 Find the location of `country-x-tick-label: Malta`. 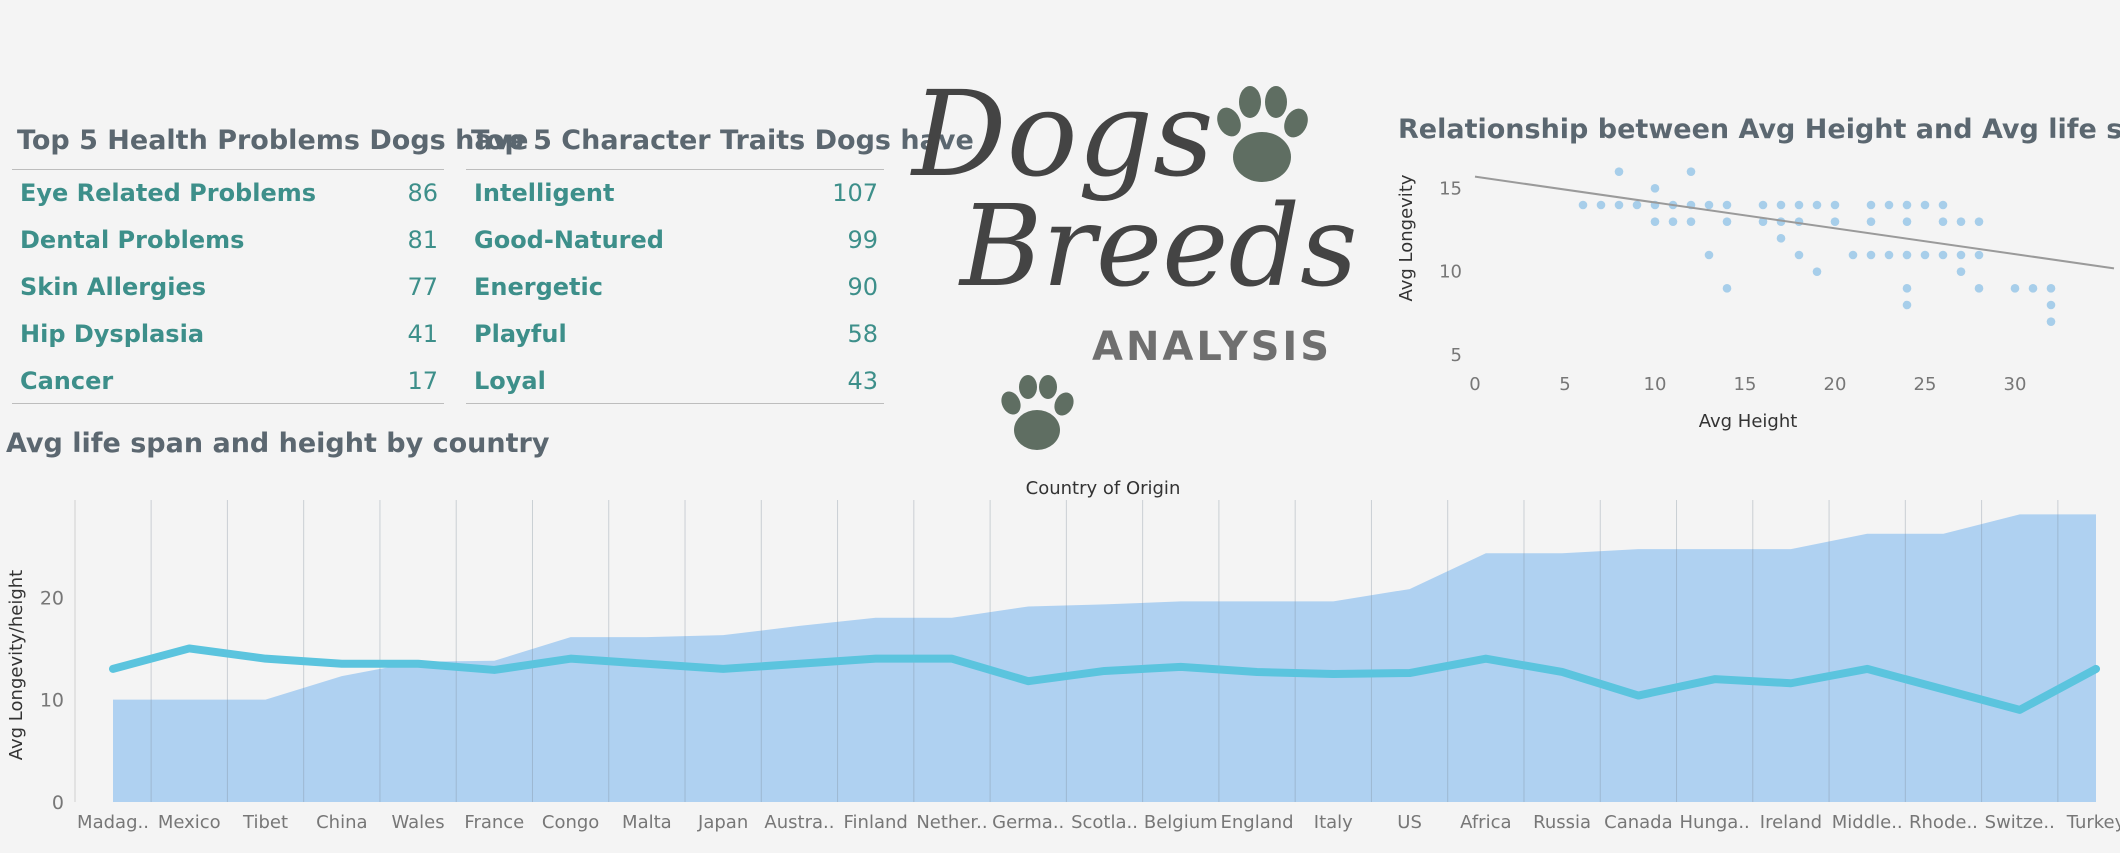

country-x-tick-label: Malta is located at coordinates (647, 822).